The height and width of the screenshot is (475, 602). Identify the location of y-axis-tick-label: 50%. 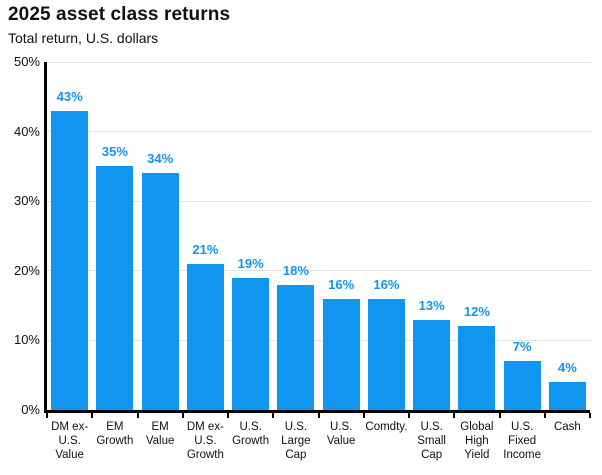
(26, 61).